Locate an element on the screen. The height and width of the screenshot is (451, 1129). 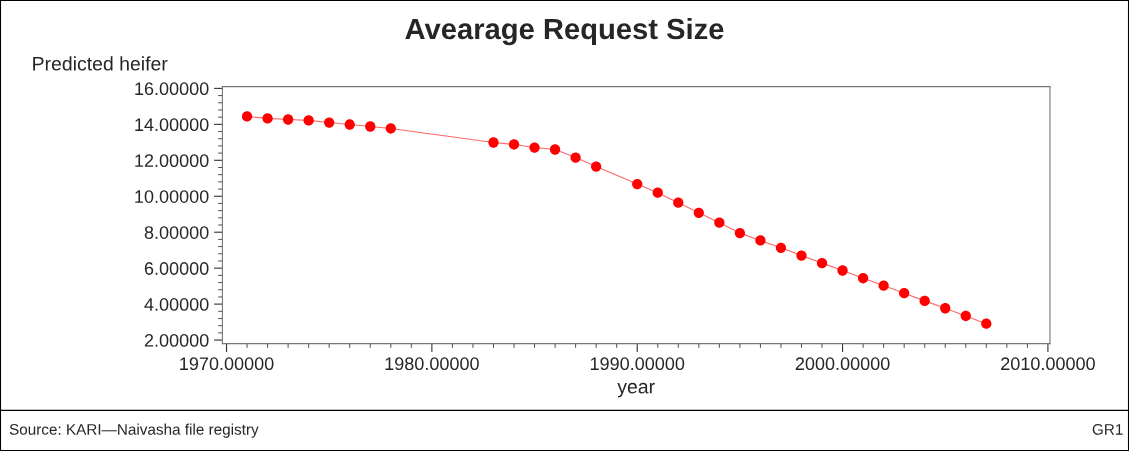
x-tick-label: 2000.00000 is located at coordinates (842, 364).